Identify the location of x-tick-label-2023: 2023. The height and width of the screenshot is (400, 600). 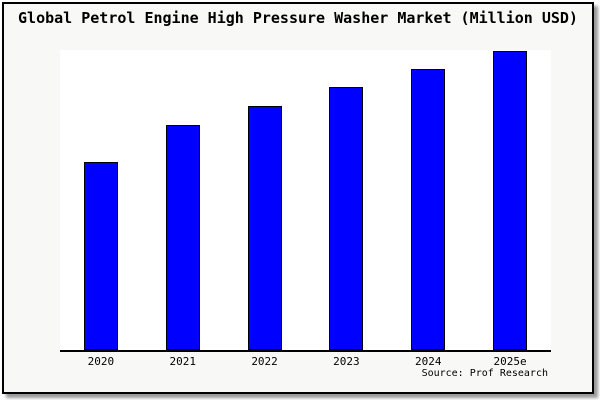
(346, 361).